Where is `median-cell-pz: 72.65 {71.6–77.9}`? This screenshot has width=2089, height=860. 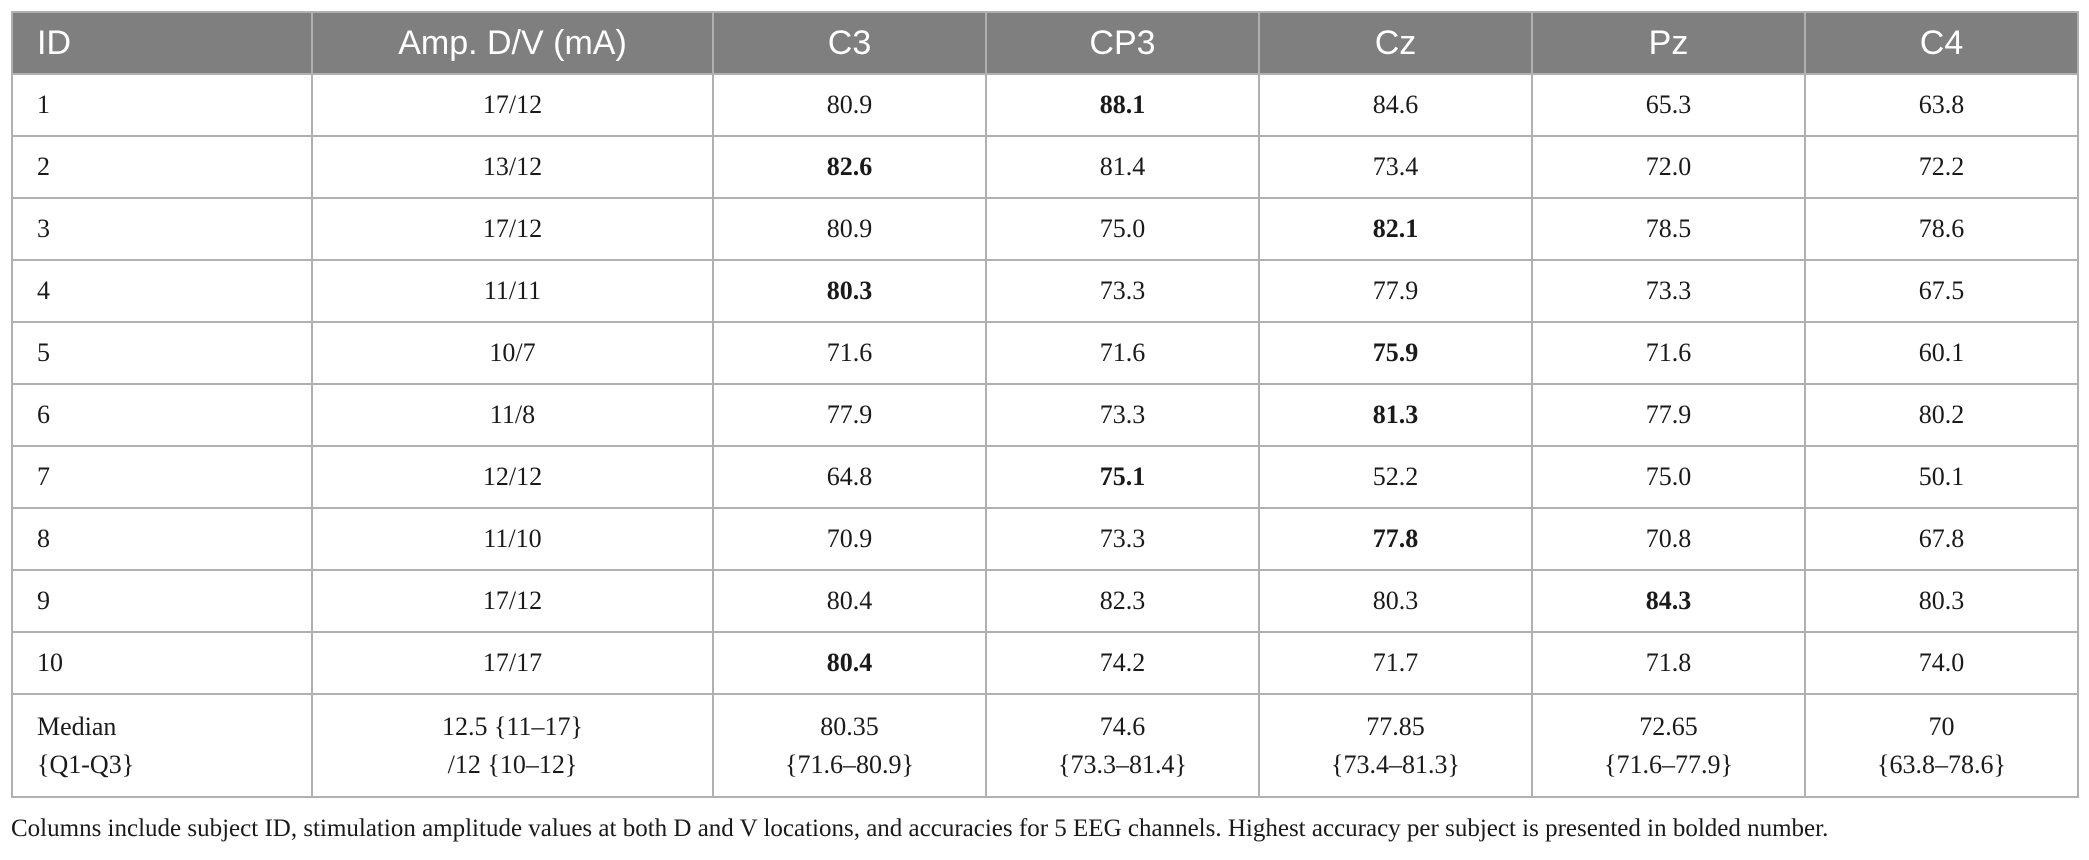
median-cell-pz: 72.65 {71.6–77.9} is located at coordinates (1668, 745).